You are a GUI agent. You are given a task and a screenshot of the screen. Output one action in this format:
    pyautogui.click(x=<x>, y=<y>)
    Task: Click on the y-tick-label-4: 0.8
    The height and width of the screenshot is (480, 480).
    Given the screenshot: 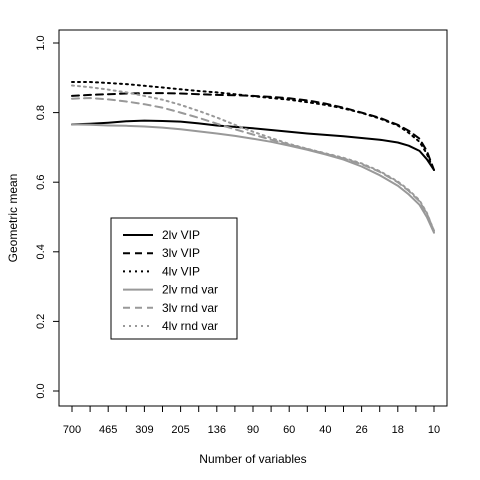 What is the action you would take?
    pyautogui.click(x=41, y=112)
    